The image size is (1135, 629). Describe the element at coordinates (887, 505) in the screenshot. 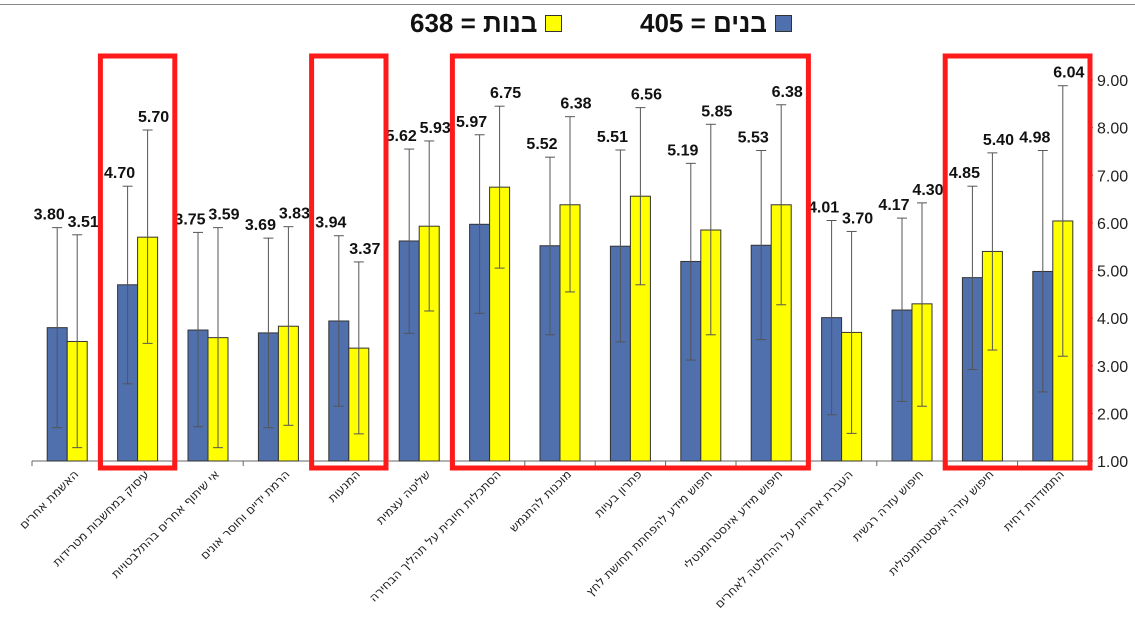

I see `category-label: חיפוש עזרה רגשית` at that location.